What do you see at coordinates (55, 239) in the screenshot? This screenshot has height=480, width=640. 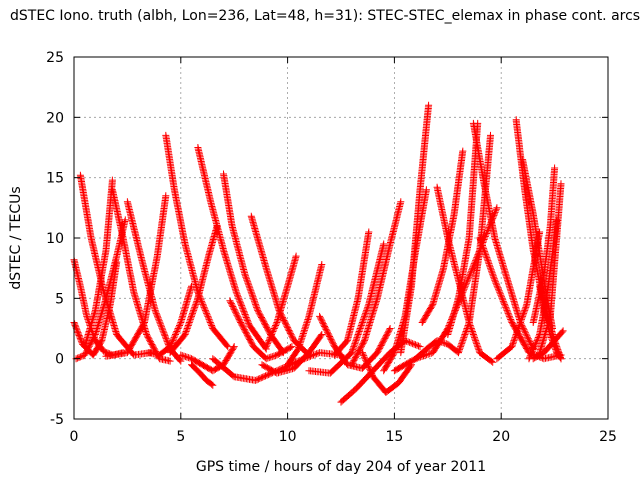 I see `y-tick-label: 10` at bounding box center [55, 239].